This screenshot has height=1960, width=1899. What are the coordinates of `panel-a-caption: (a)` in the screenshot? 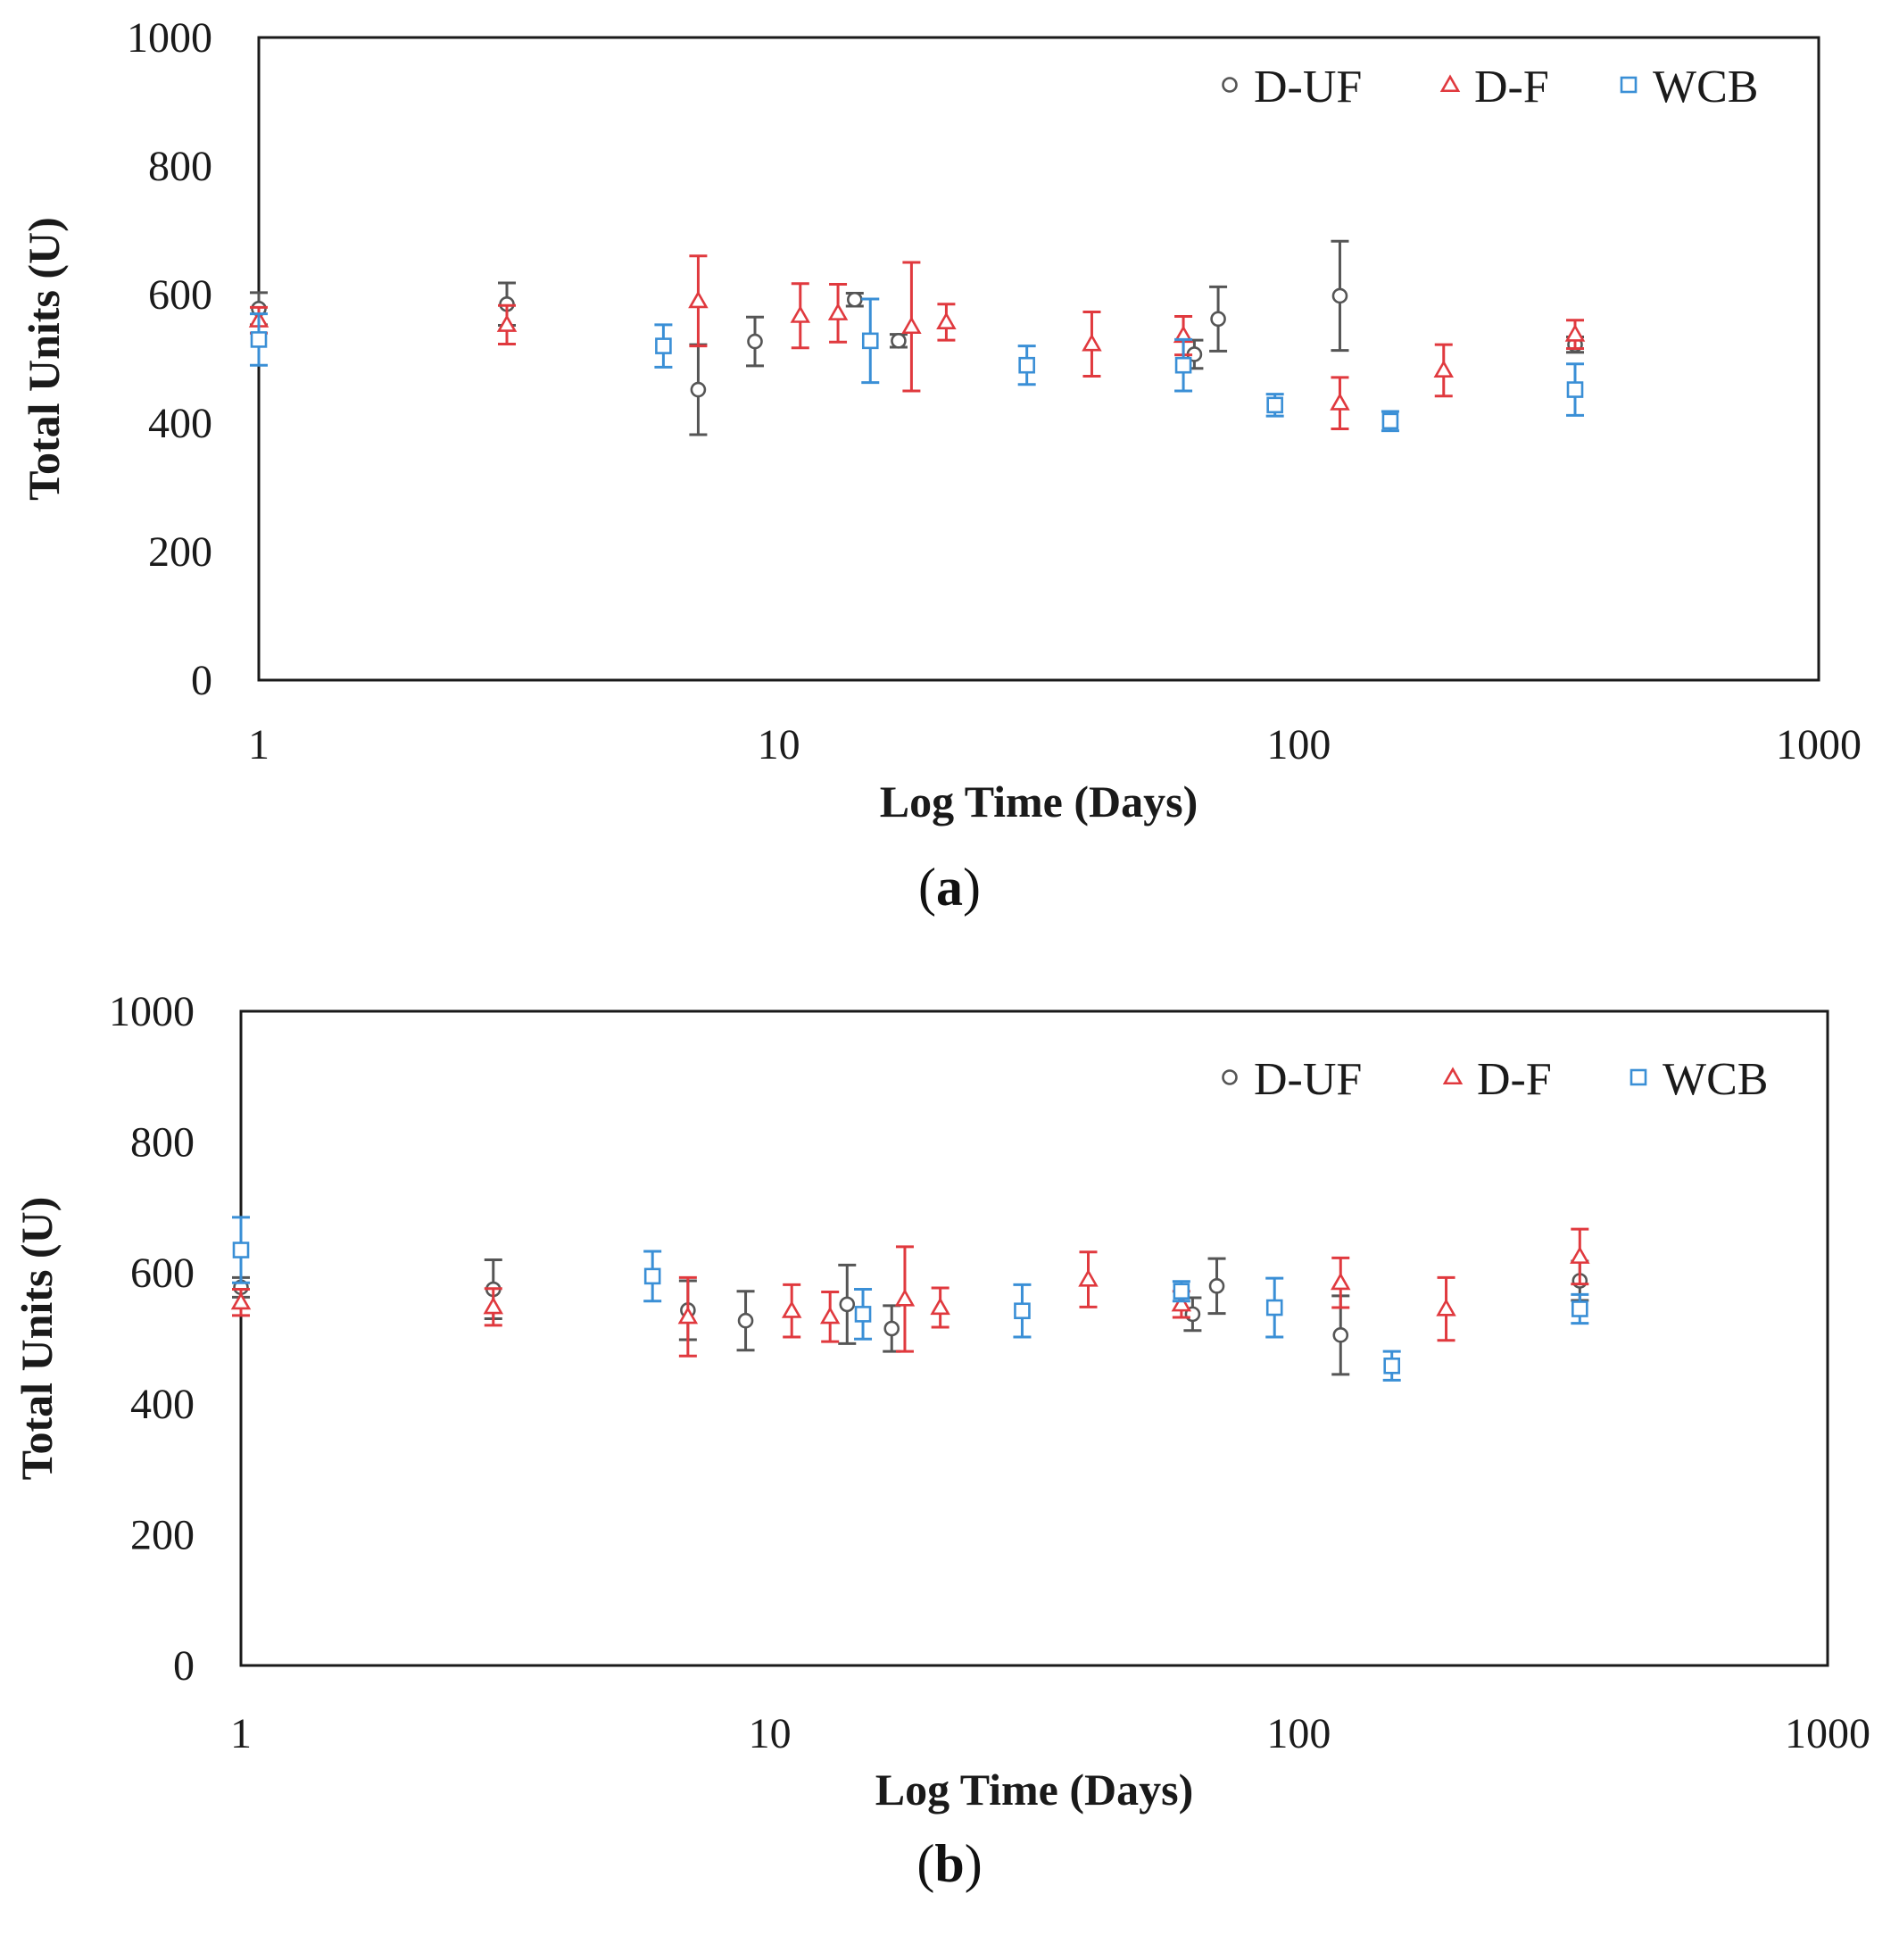 It's located at (949, 887).